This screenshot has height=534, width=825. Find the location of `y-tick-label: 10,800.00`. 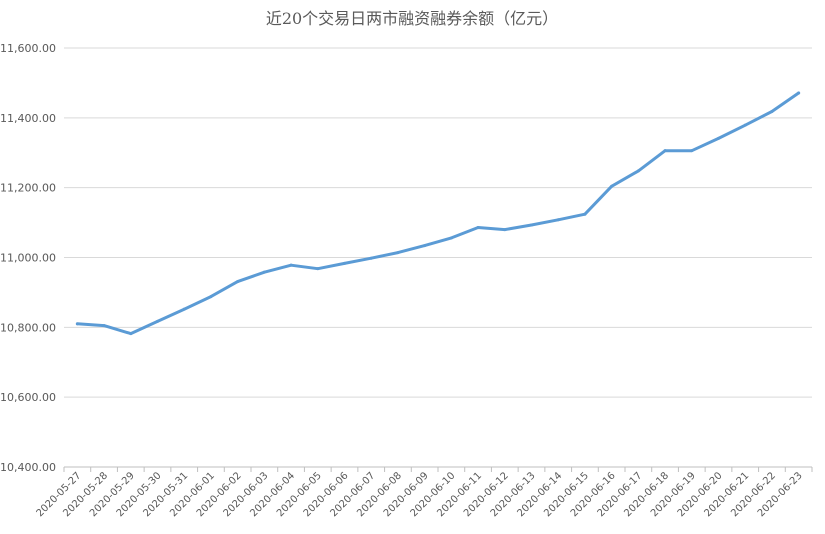

y-tick-label: 10,800.00 is located at coordinates (28, 327).